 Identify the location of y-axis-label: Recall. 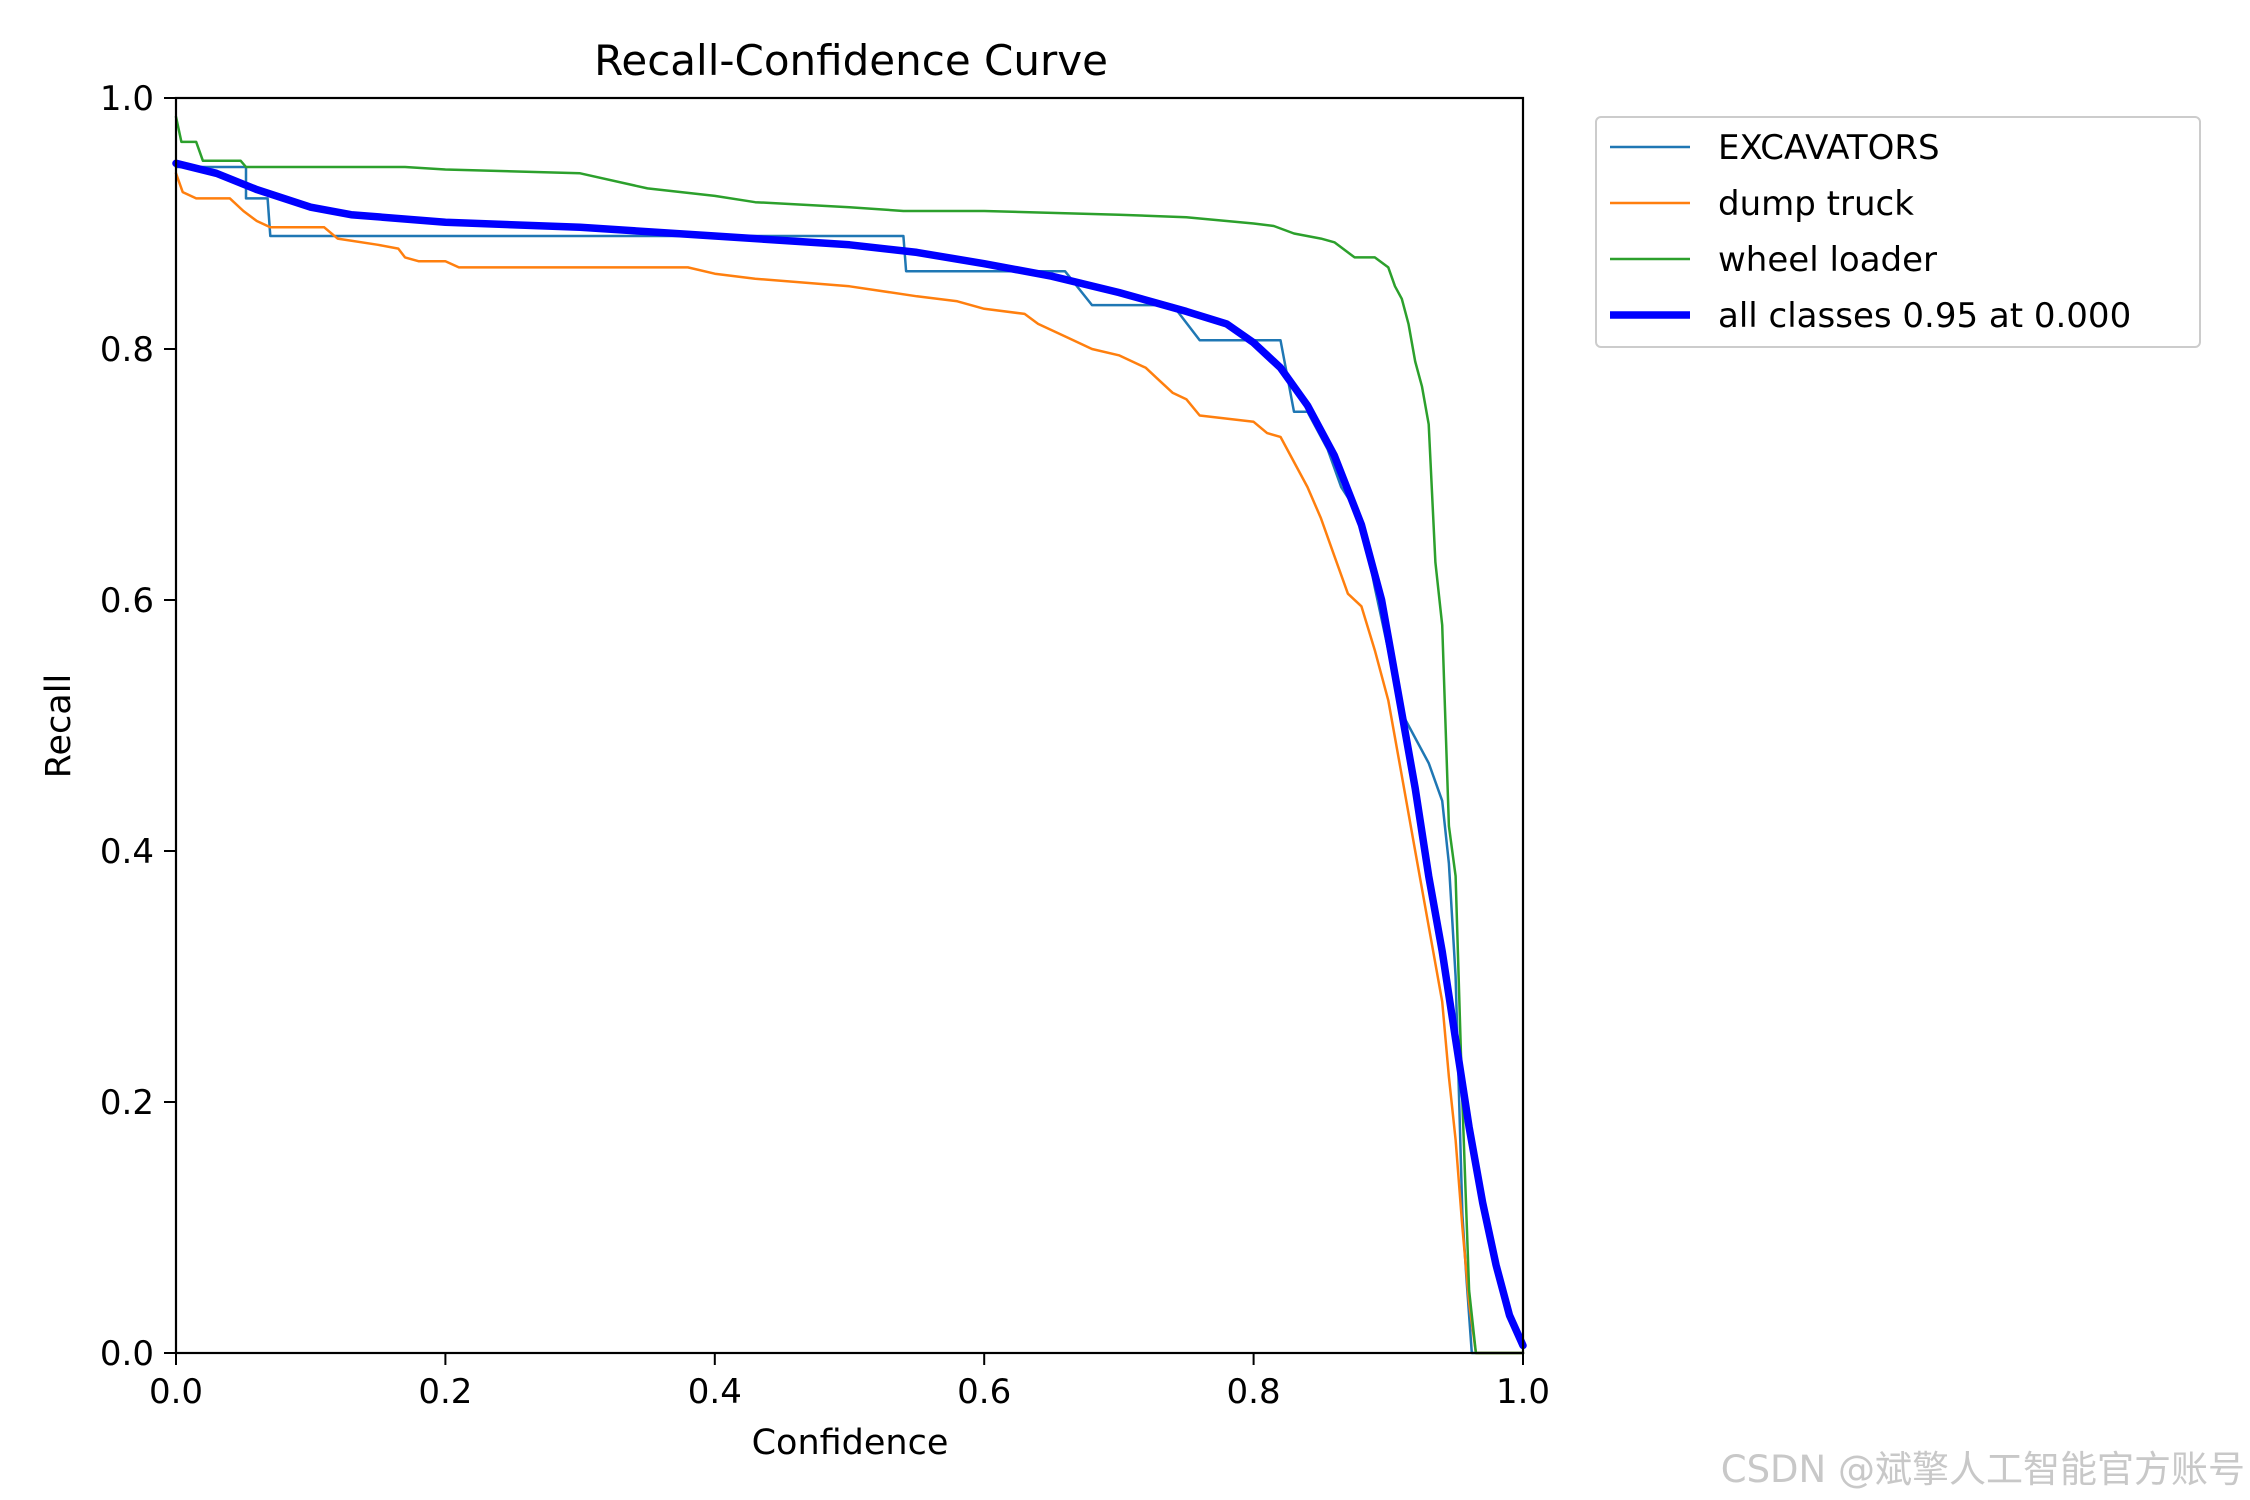
(59, 726).